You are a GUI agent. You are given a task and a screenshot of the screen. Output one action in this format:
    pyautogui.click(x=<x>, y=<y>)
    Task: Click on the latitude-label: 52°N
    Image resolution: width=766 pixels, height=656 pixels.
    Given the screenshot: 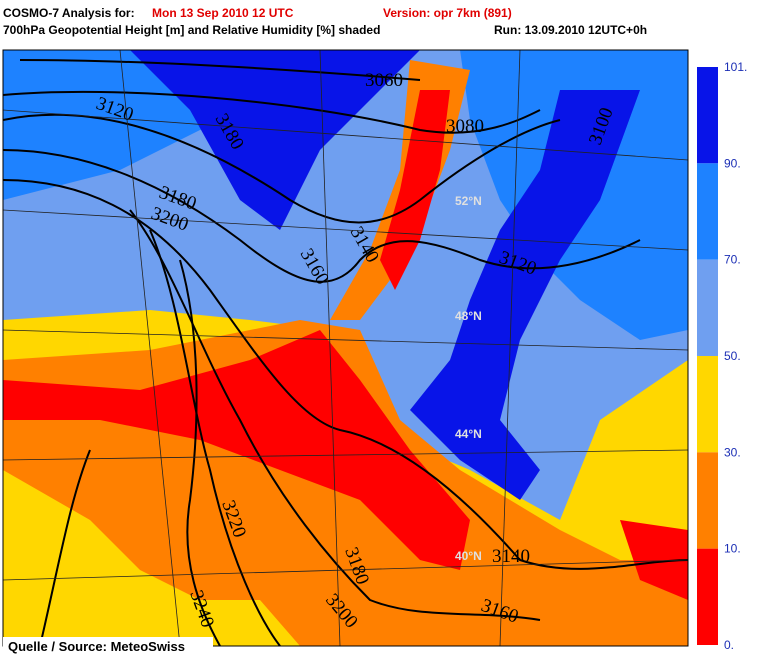 What is the action you would take?
    pyautogui.click(x=468, y=201)
    